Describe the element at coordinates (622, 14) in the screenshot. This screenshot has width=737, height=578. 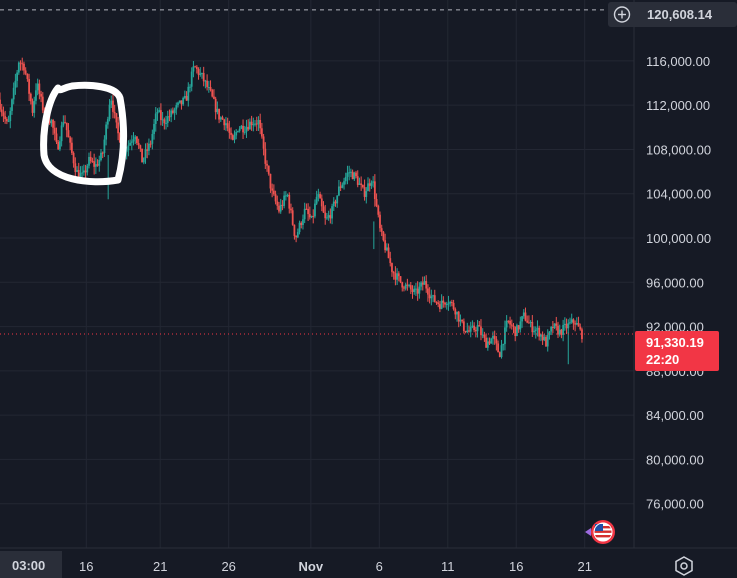
I see `plus-circle-icon` at that location.